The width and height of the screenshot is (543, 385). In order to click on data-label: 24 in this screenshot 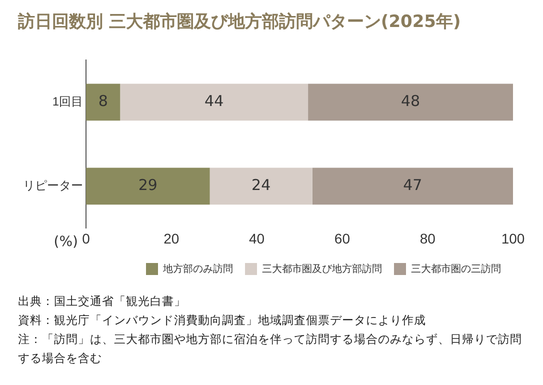, I will do `click(261, 185)`.